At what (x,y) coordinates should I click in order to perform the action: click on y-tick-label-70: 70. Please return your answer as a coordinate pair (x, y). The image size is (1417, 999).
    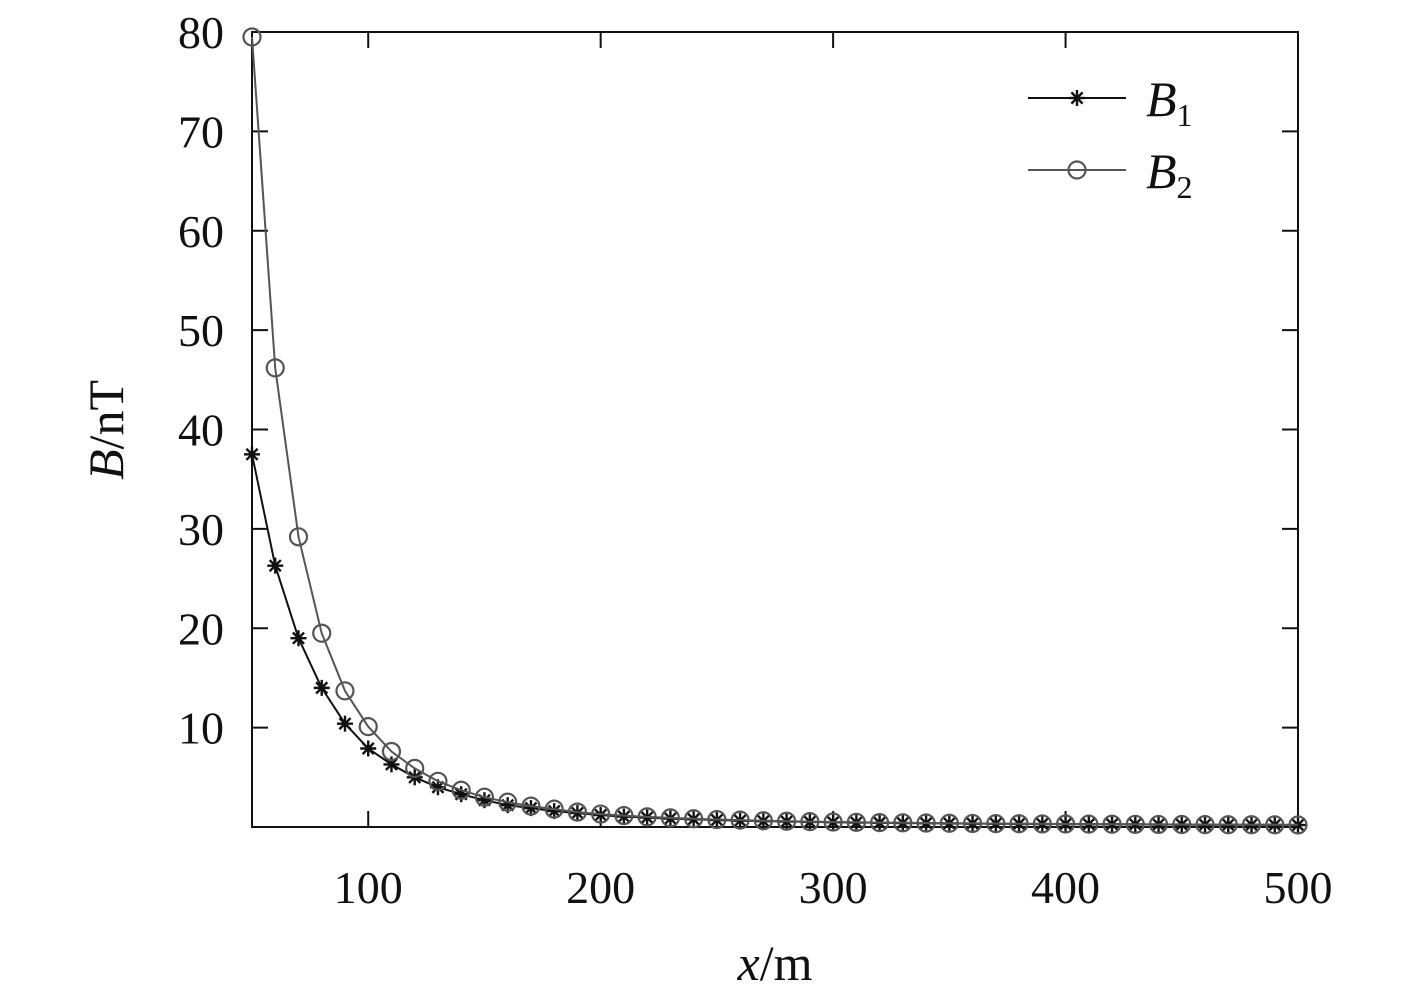
    Looking at the image, I should click on (201, 131).